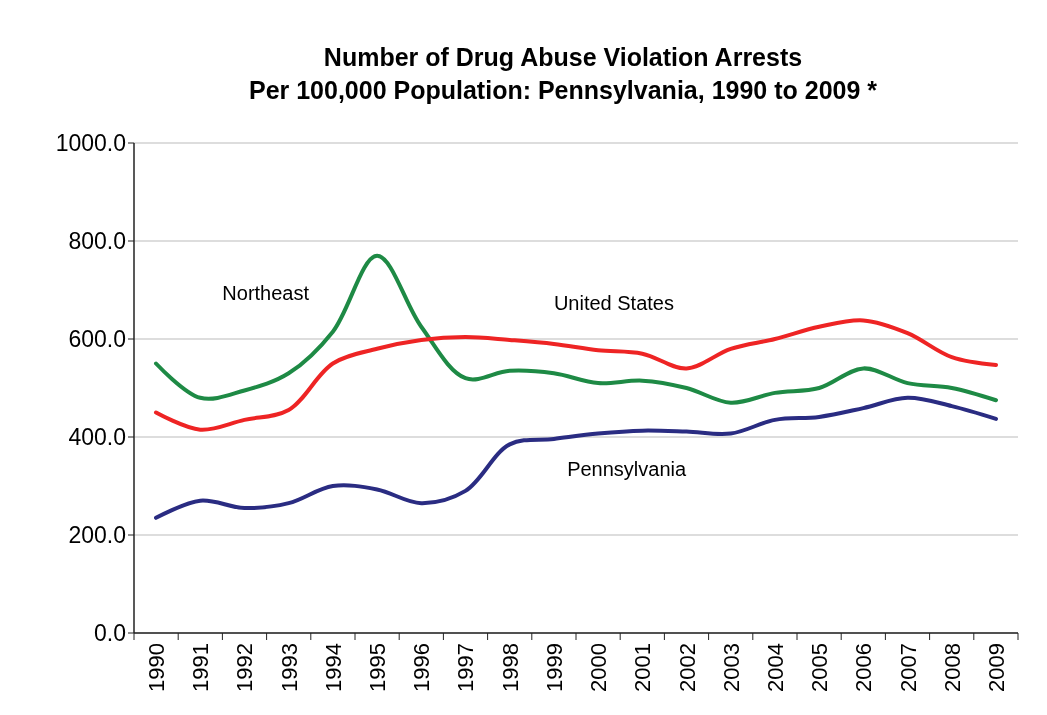 This screenshot has height=715, width=1047. Describe the element at coordinates (908, 667) in the screenshot. I see `x-tick-label: 2007` at that location.